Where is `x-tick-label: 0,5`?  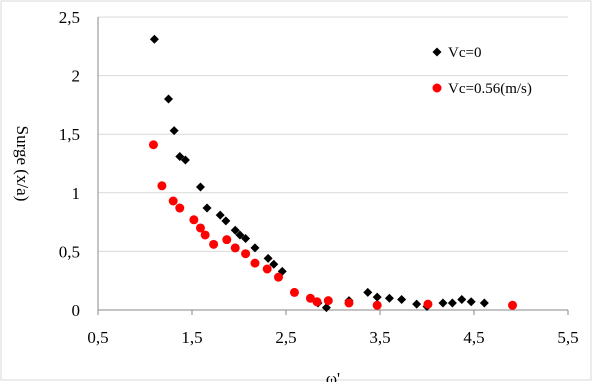 x-tick-label: 0,5 is located at coordinates (97, 337).